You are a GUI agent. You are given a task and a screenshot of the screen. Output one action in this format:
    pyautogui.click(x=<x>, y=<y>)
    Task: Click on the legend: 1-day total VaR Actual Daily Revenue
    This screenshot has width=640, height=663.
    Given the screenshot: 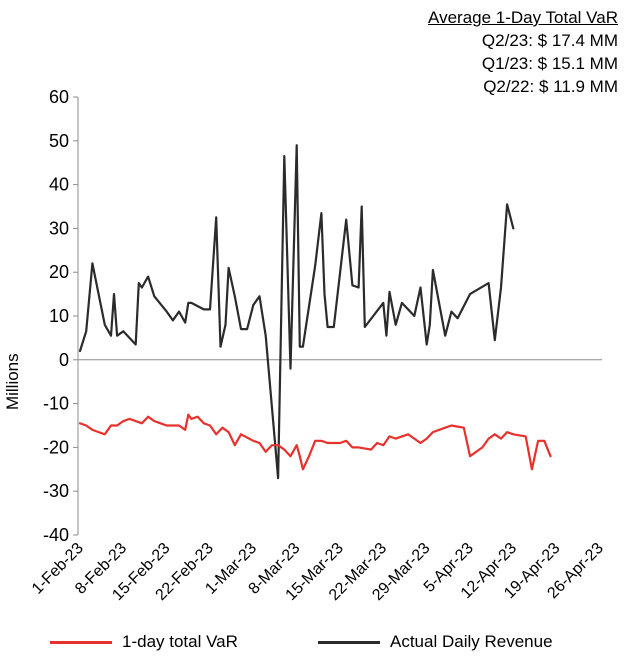 What is the action you would take?
    pyautogui.click(x=320, y=645)
    